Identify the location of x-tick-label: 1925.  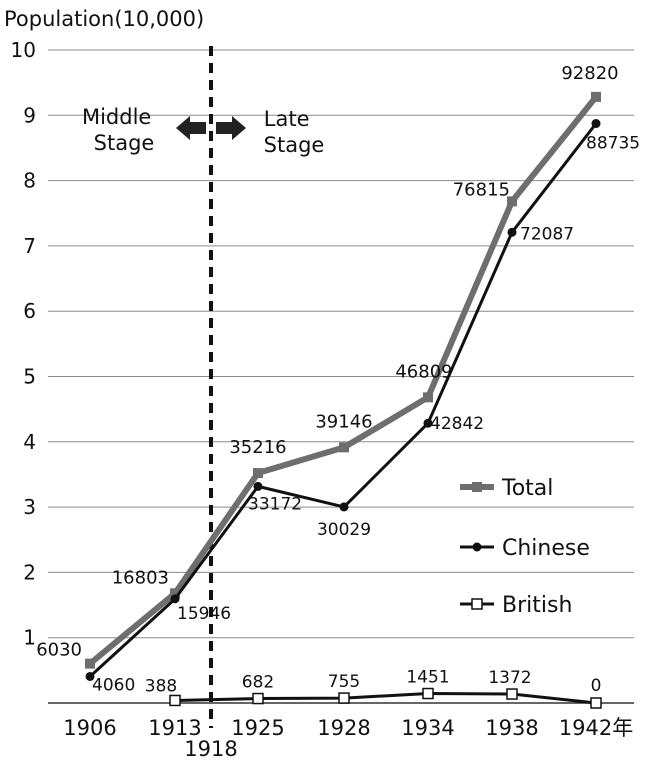
(257, 728).